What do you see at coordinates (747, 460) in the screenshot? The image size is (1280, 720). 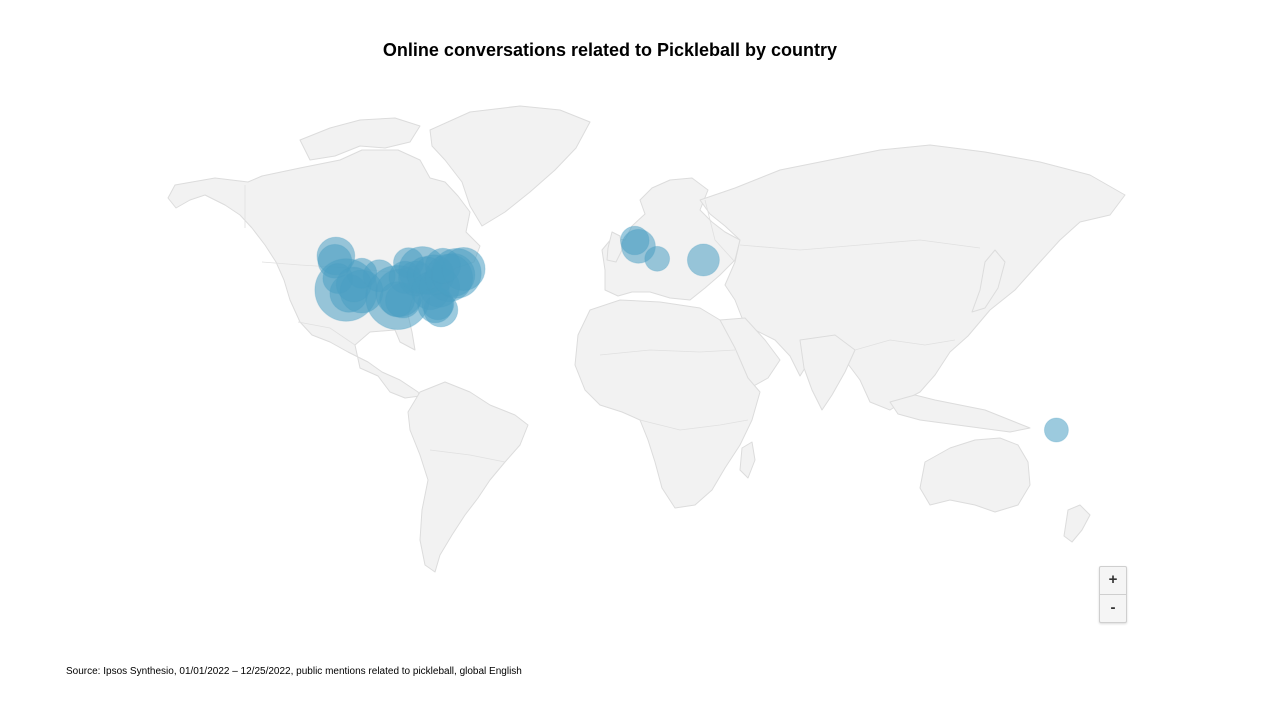 I see `landmass-madagascar` at bounding box center [747, 460].